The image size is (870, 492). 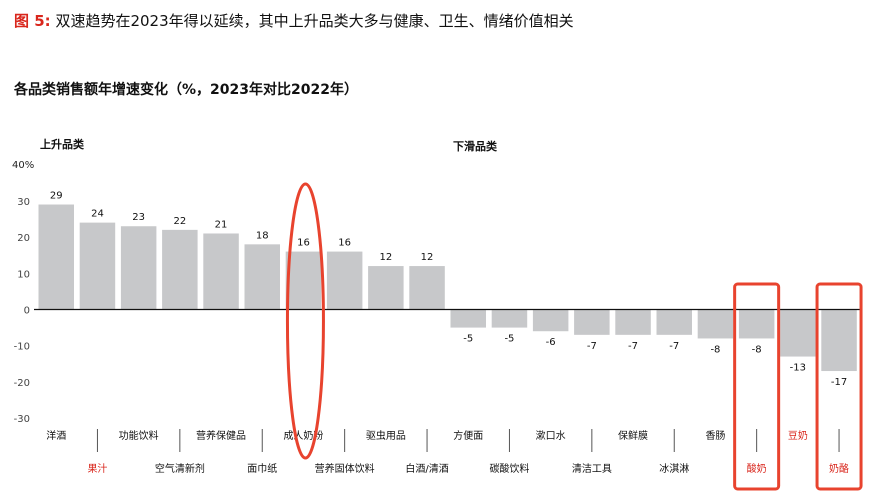 What do you see at coordinates (23, 165) in the screenshot?
I see `y-unit-label: 40%` at bounding box center [23, 165].